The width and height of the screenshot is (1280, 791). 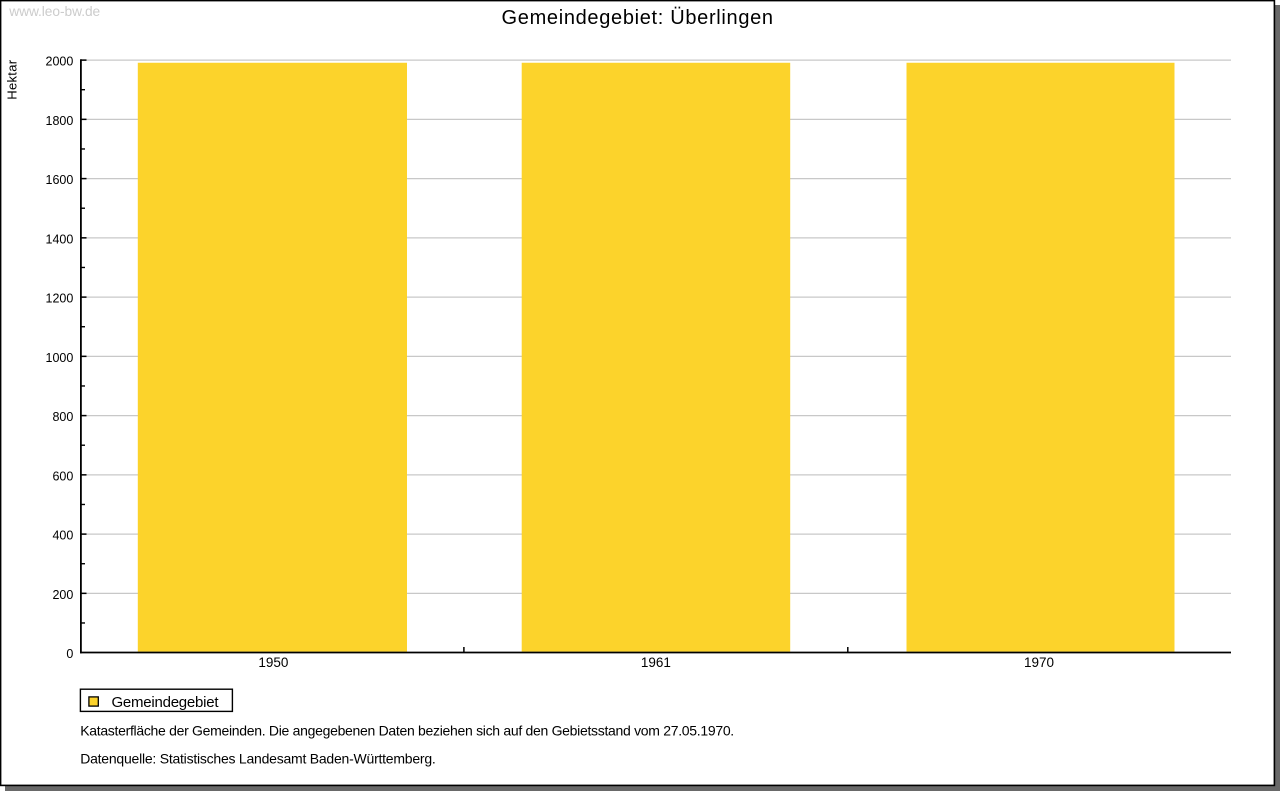 What do you see at coordinates (638, 18) in the screenshot?
I see `svg-text: Gemeindegebiet: Überlingen` at bounding box center [638, 18].